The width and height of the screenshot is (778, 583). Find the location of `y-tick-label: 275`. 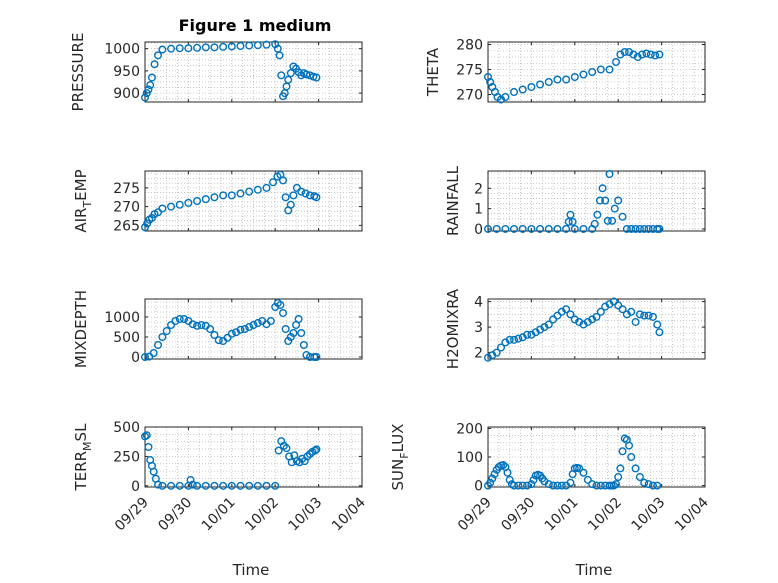

y-tick-label: 275 is located at coordinates (126, 189).